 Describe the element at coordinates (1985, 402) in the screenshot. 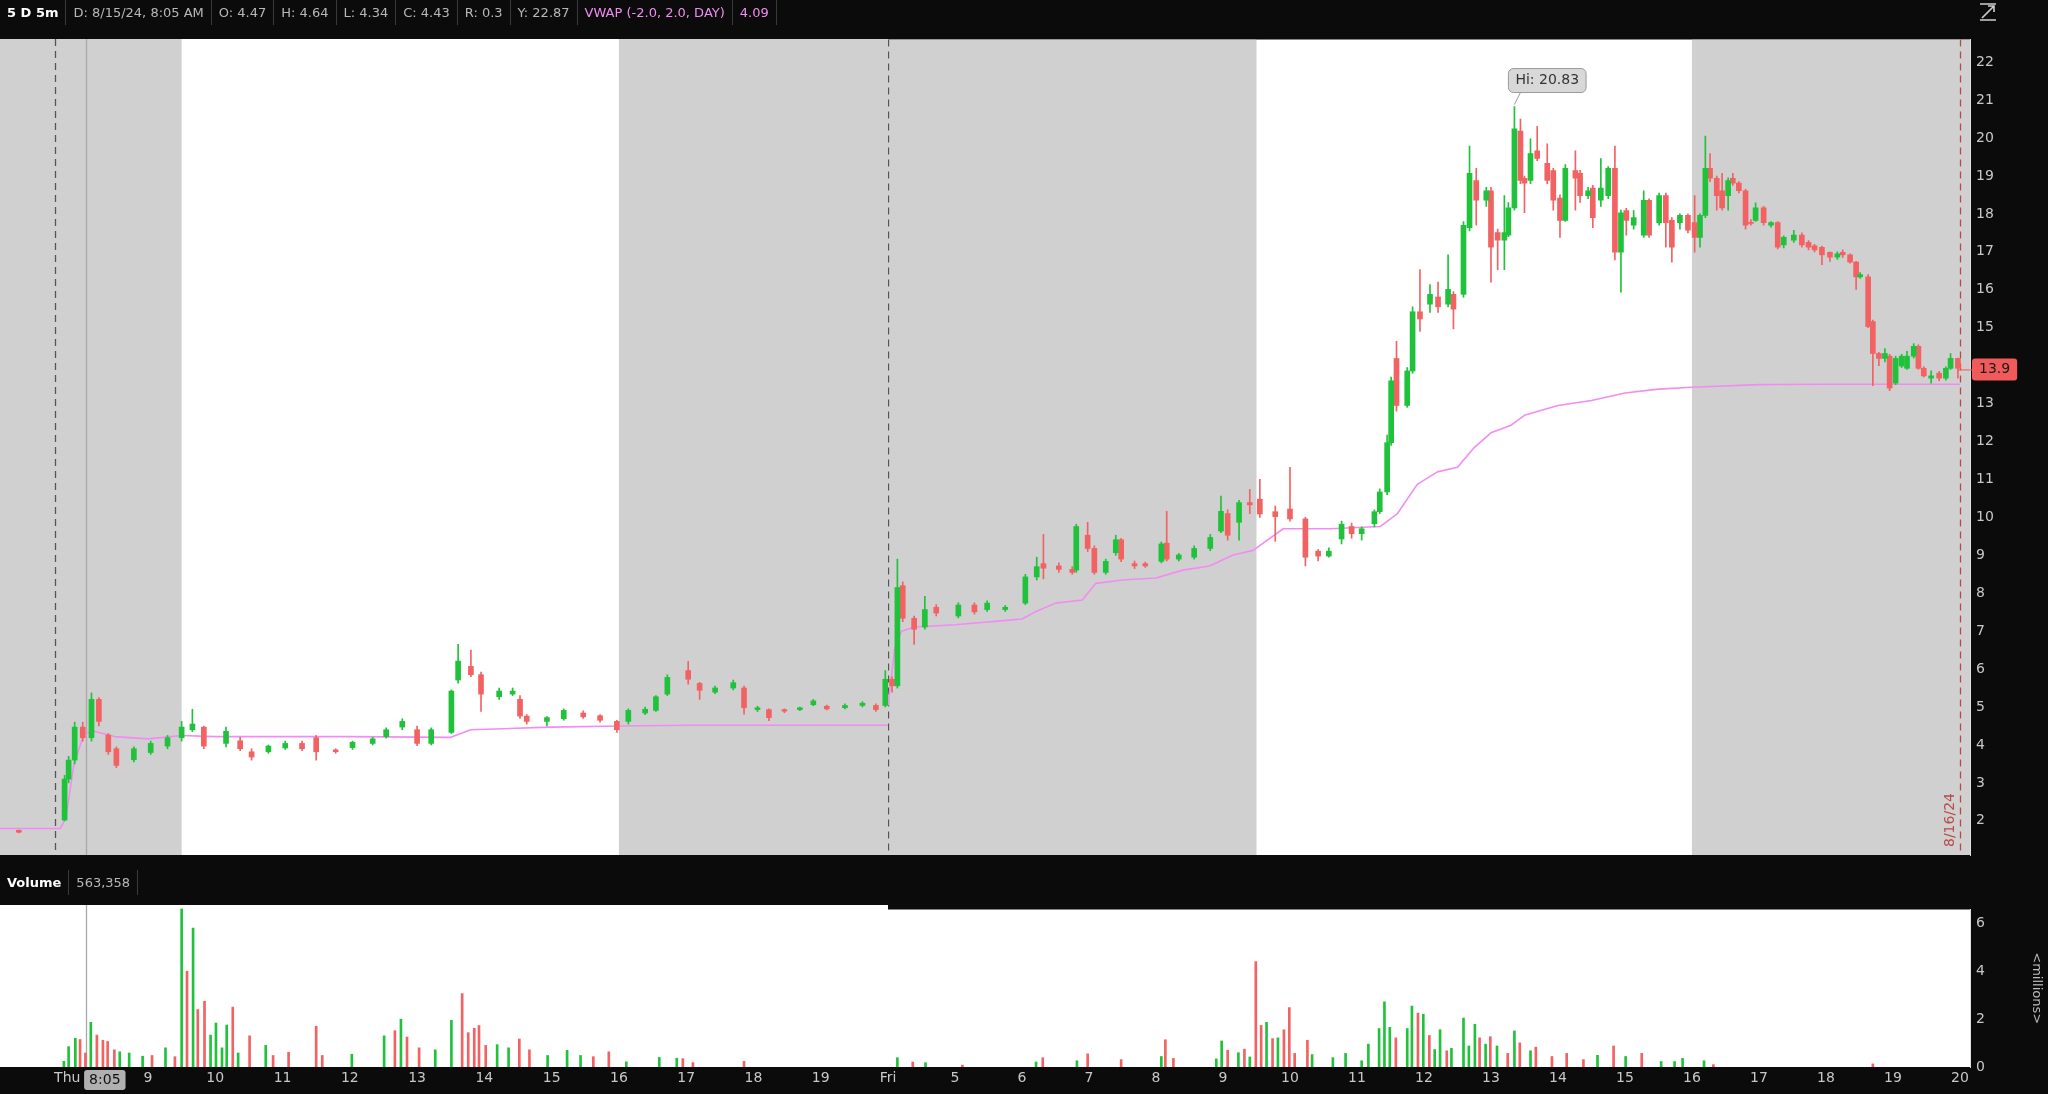

I see `y-tick-label: 13` at that location.